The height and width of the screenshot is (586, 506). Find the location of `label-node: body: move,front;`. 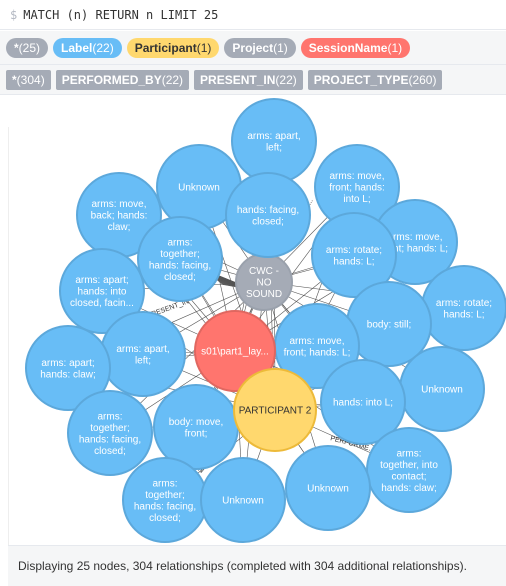

label-node: body: move,front; is located at coordinates (196, 427).